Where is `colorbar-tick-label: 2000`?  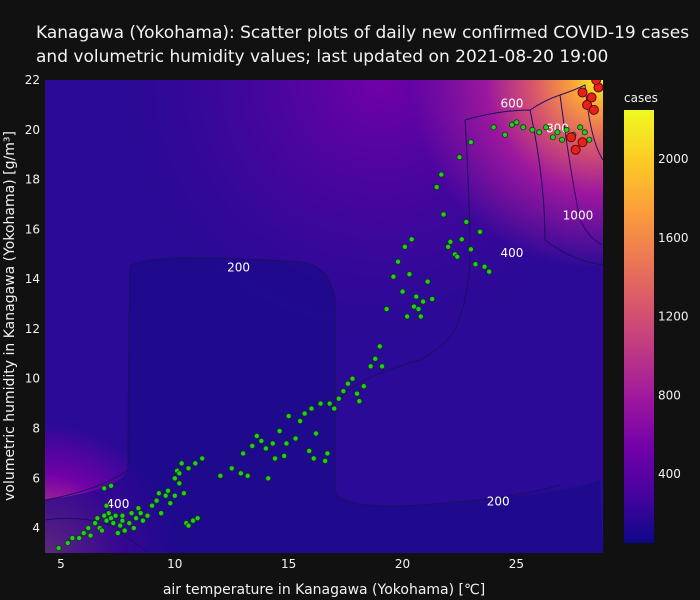
colorbar-tick-label: 2000 is located at coordinates (673, 159).